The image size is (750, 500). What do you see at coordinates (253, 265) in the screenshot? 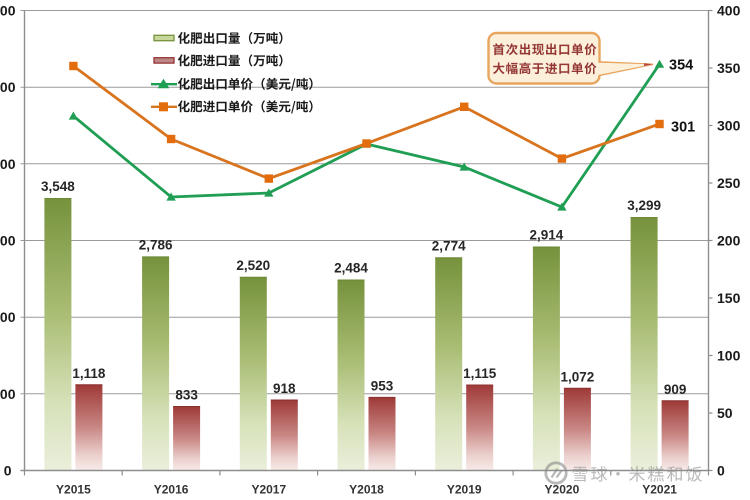
I see `svg-text: 2,520` at bounding box center [253, 265].